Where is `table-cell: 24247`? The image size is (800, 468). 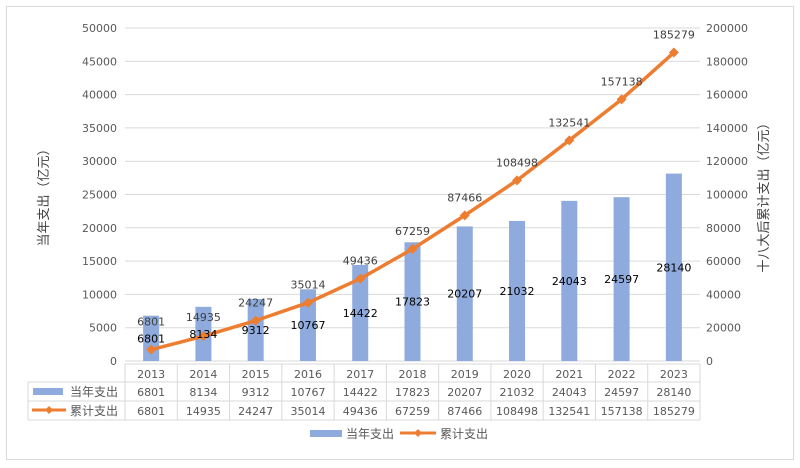
table-cell: 24247 is located at coordinates (255, 411).